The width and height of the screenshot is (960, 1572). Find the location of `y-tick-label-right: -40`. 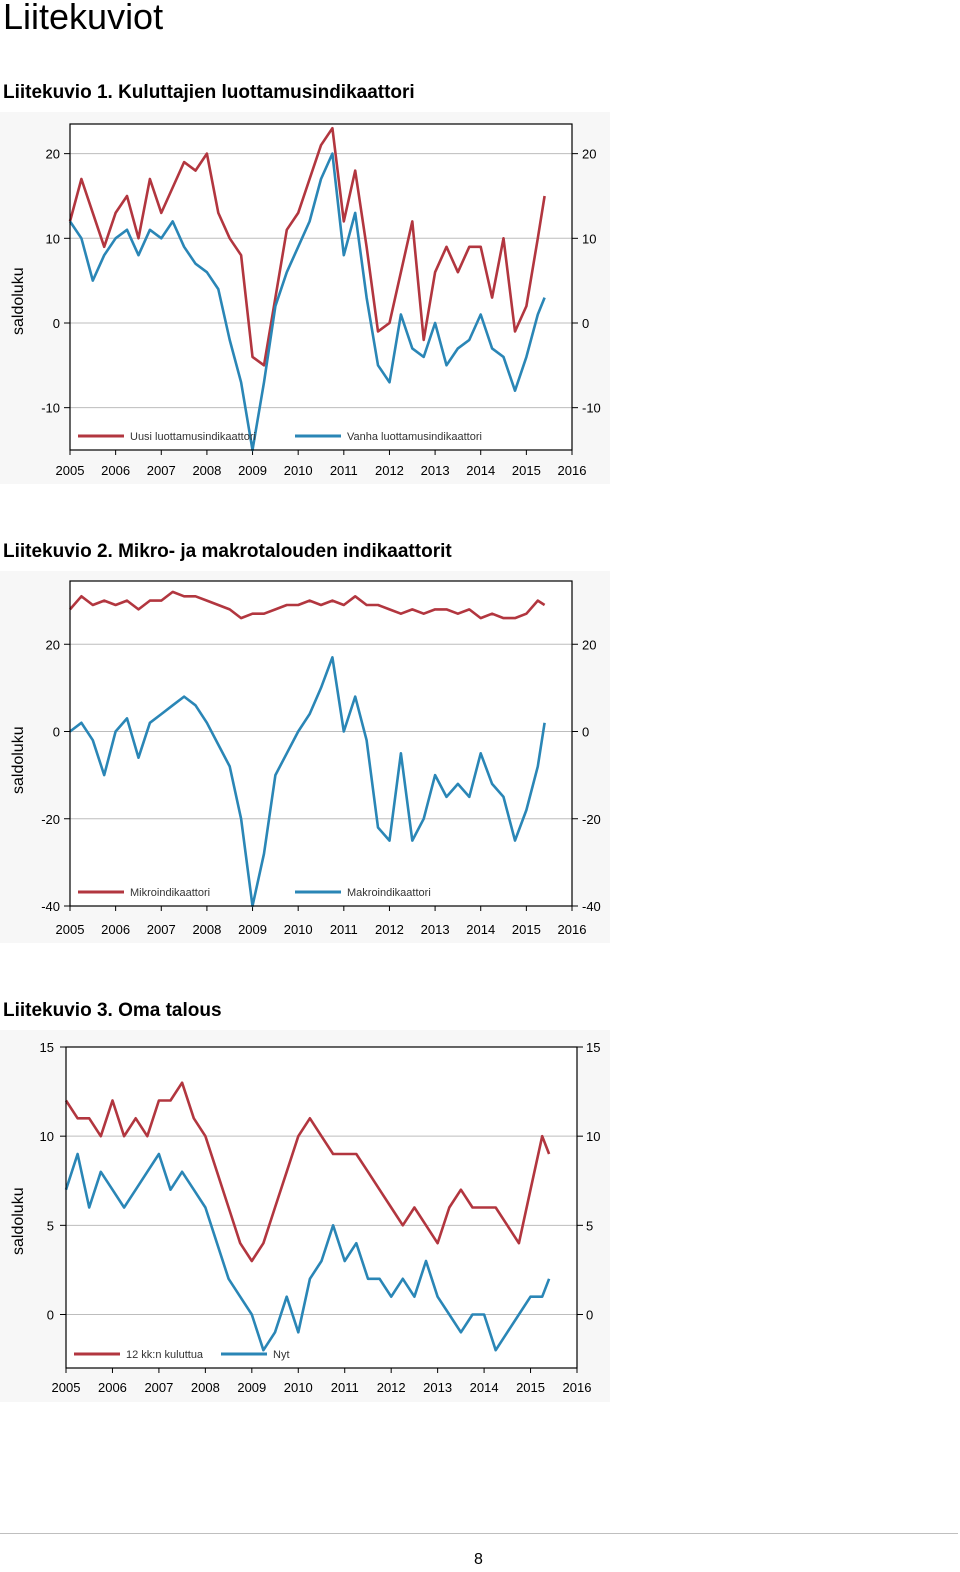

y-tick-label-right: -40 is located at coordinates (591, 906).